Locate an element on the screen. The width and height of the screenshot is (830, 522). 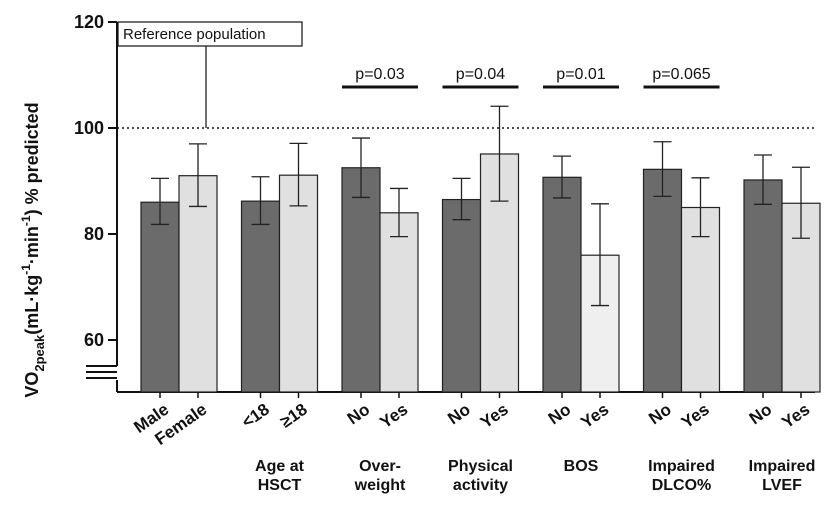
group-label: weight is located at coordinates (380, 485).